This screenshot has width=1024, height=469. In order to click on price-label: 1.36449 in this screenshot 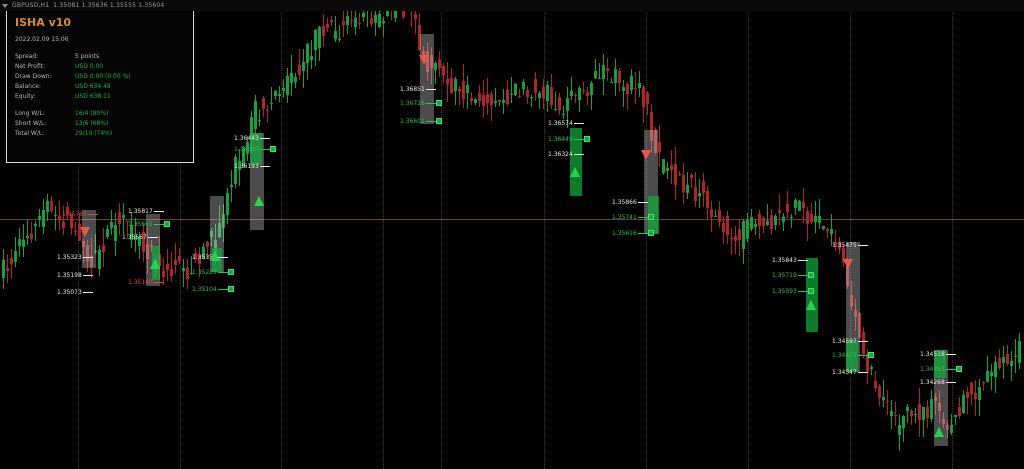, I will do `click(560, 139)`.